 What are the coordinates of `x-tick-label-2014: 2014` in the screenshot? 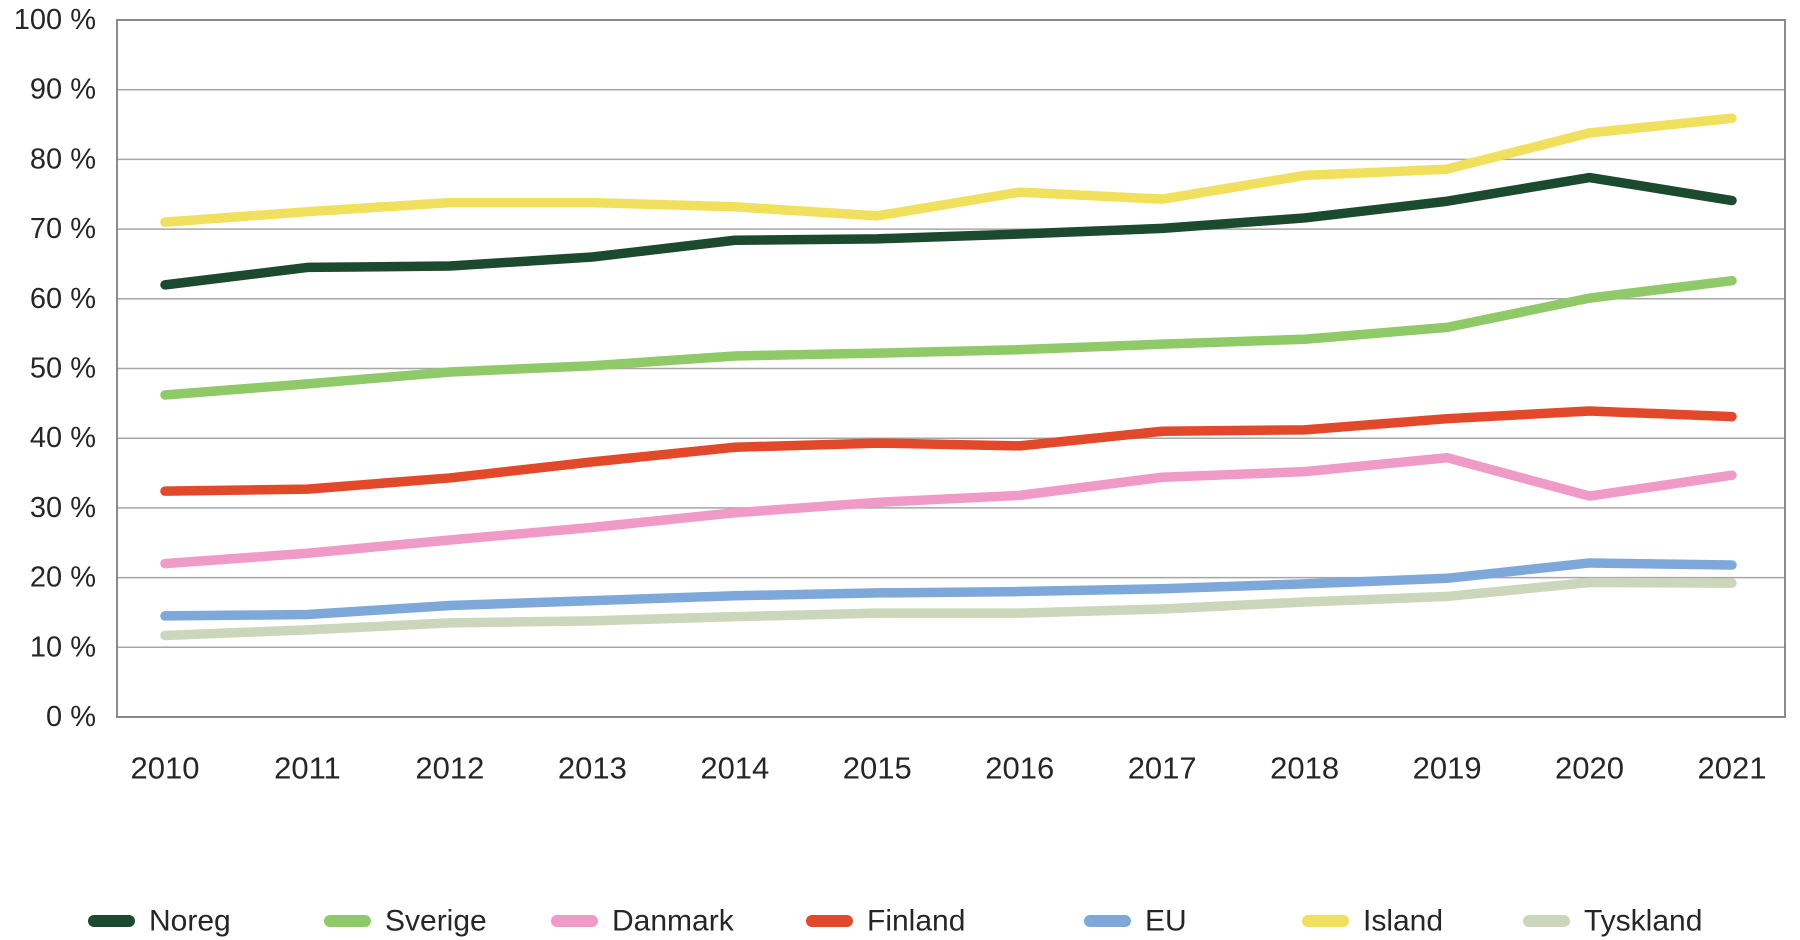 It's located at (734, 768).